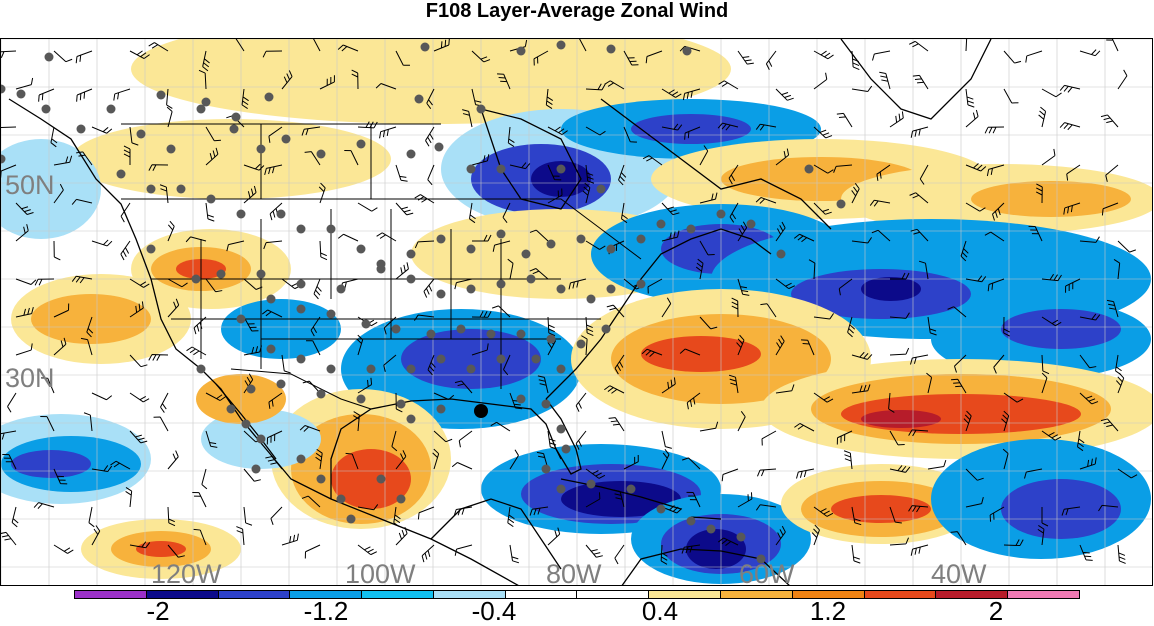 This screenshot has height=626, width=1154. Describe the element at coordinates (705, 566) in the screenshot. I see `coastline-south-america` at that location.